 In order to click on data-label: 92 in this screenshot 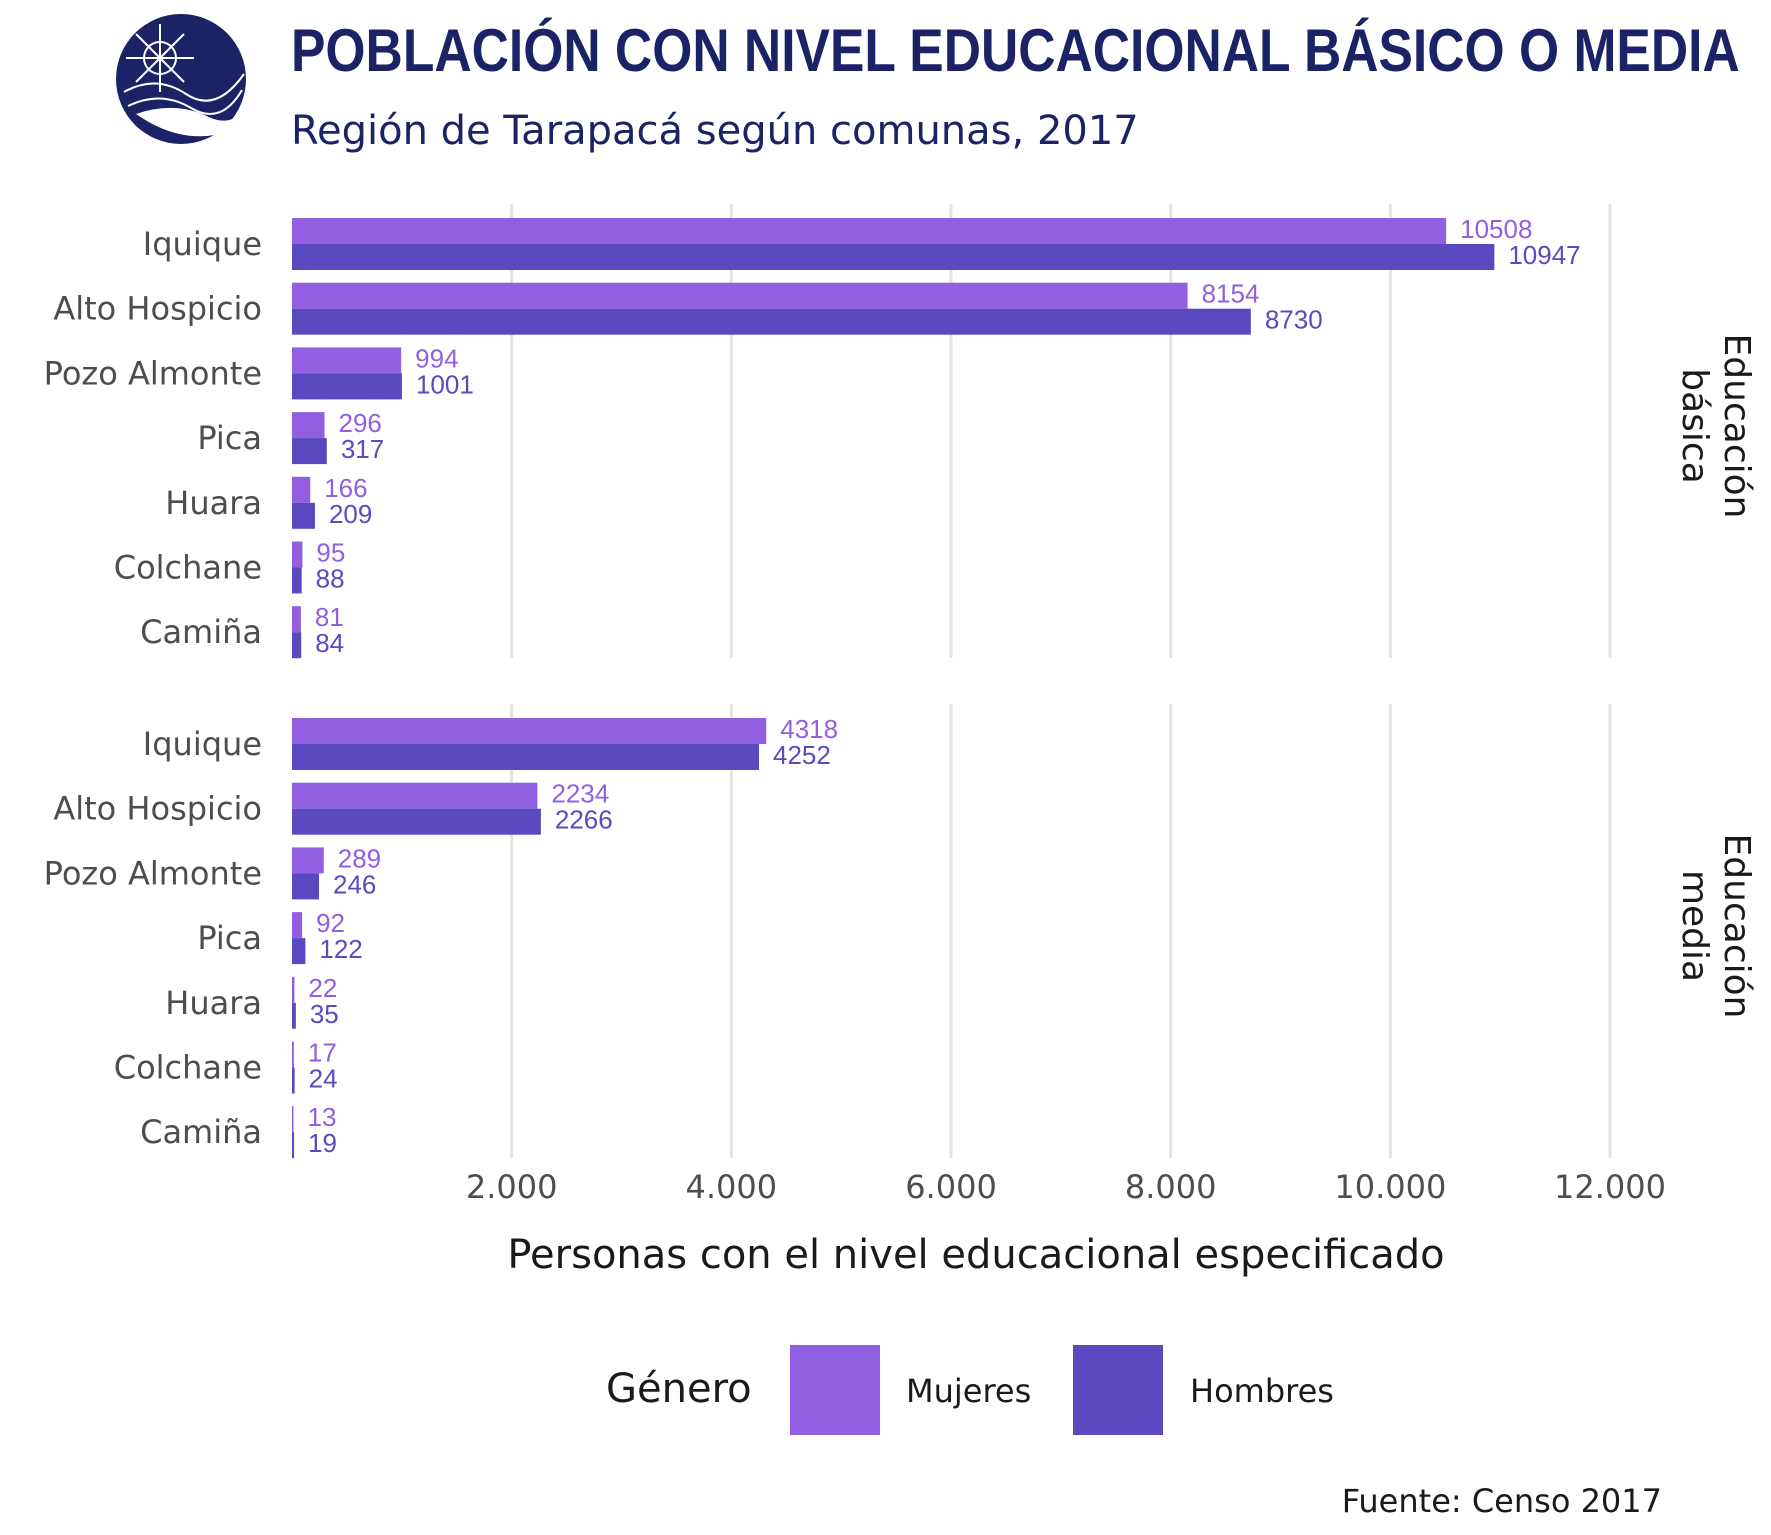, I will do `click(330, 923)`.